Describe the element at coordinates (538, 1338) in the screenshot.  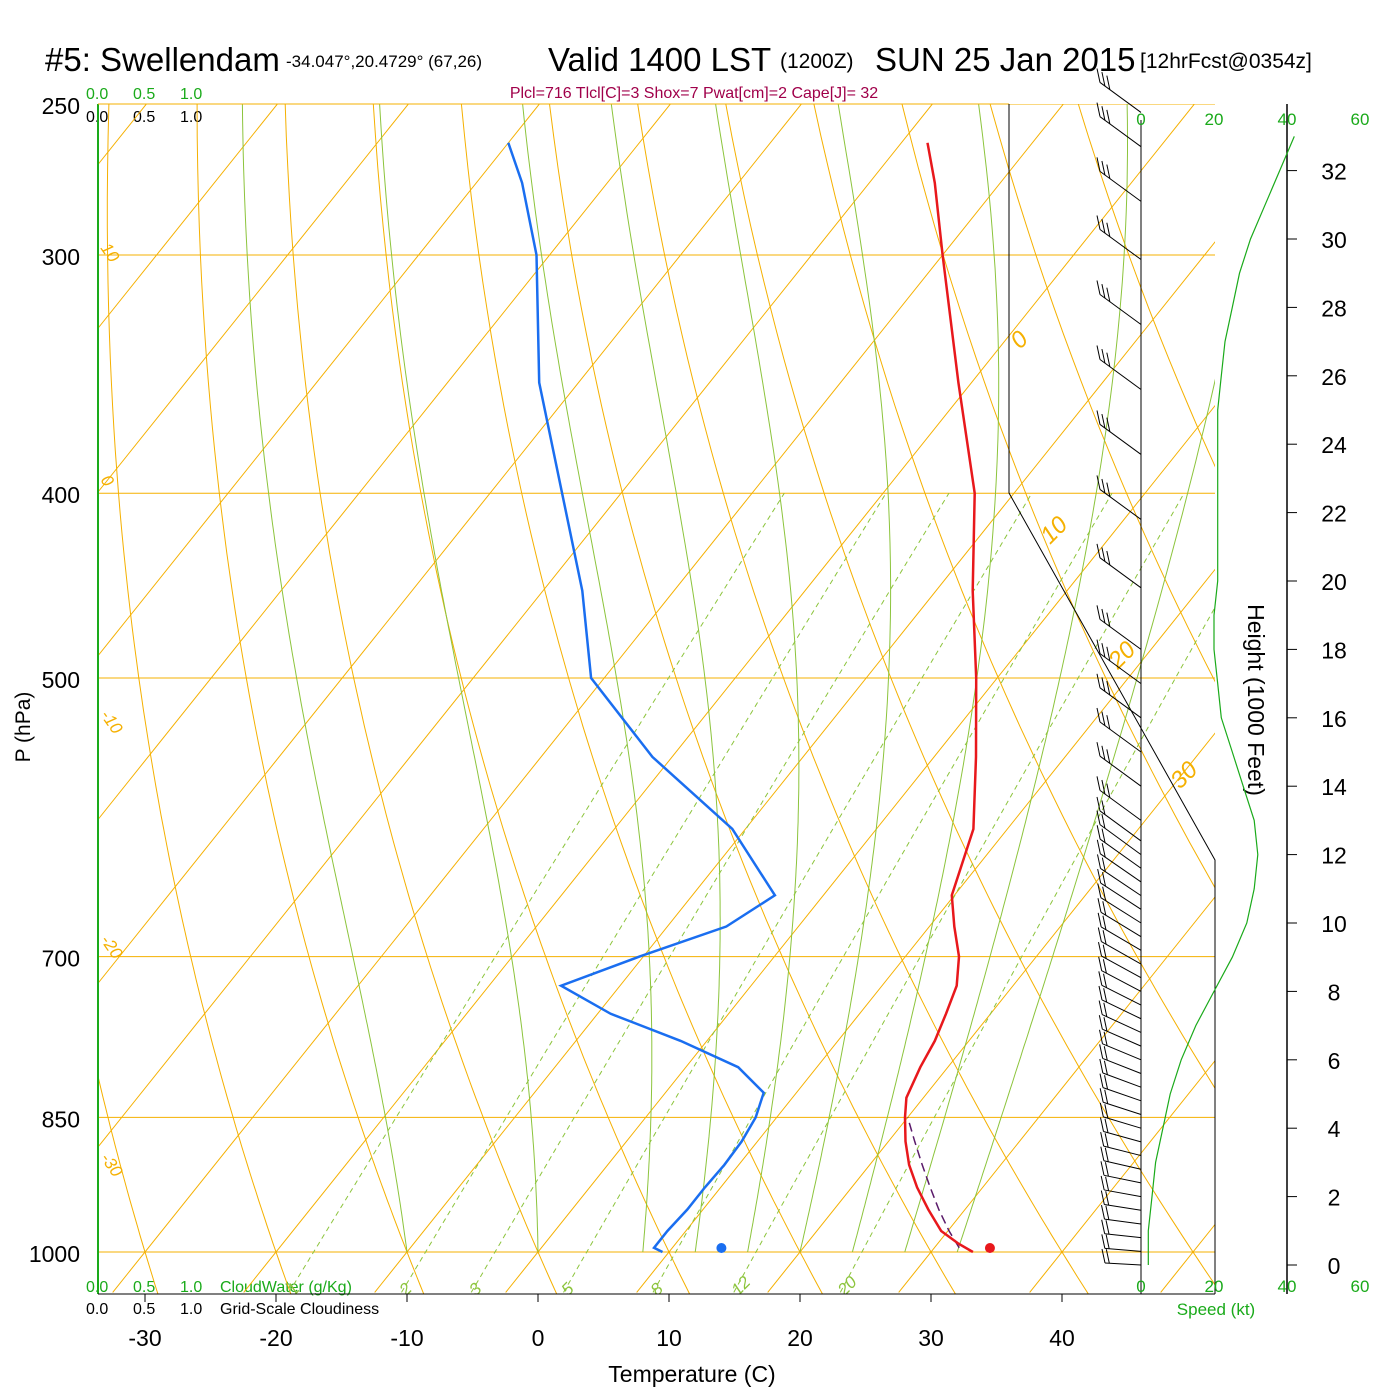
I see `temperature-tick-label: 0` at that location.